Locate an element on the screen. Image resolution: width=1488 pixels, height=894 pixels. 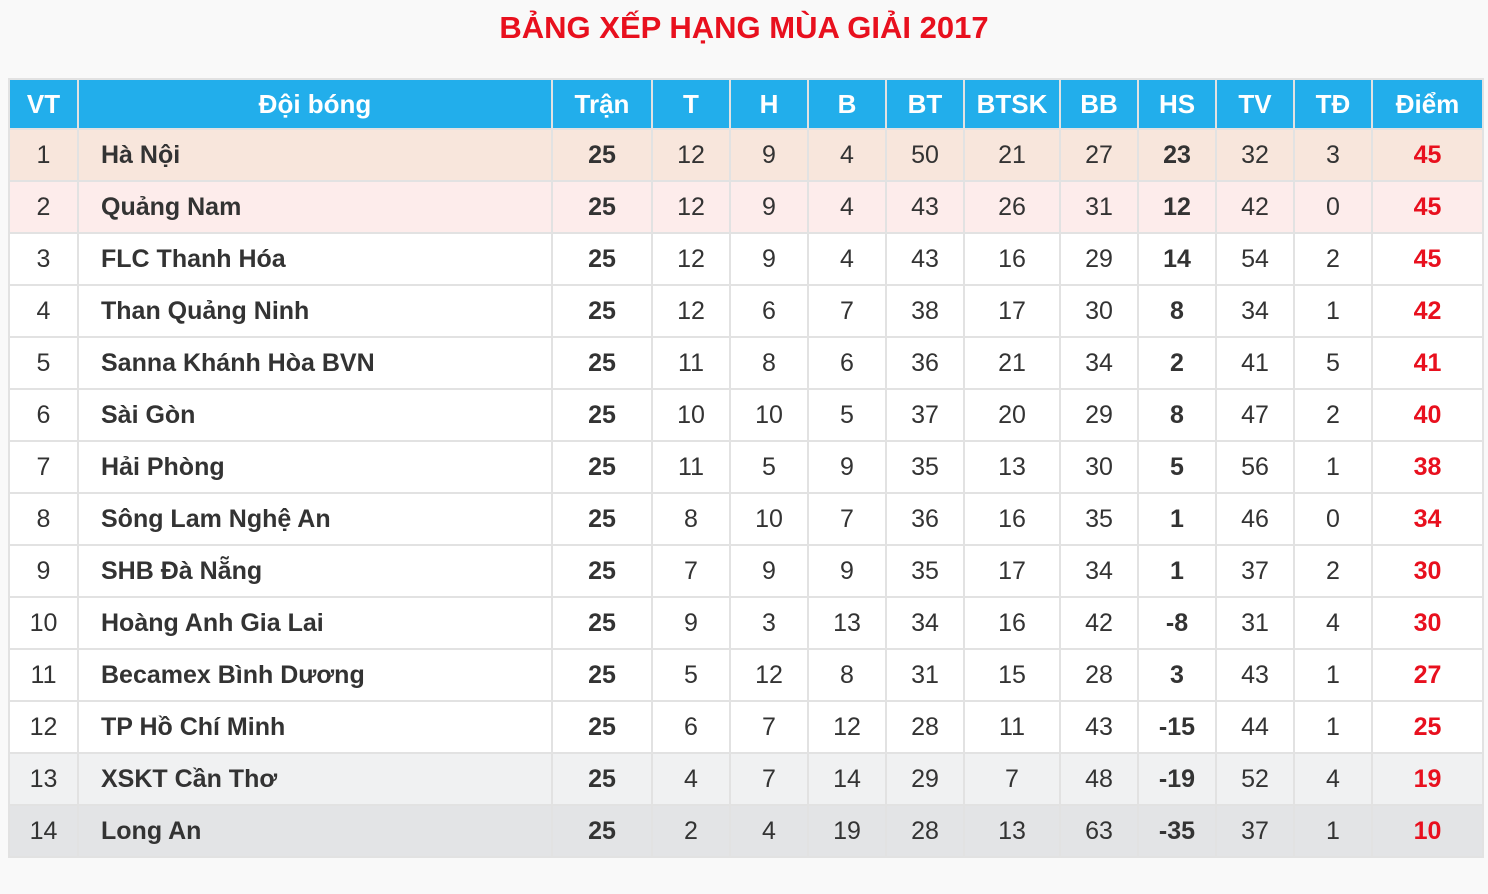
cell-yellow-cards: 42 is located at coordinates (1255, 207).